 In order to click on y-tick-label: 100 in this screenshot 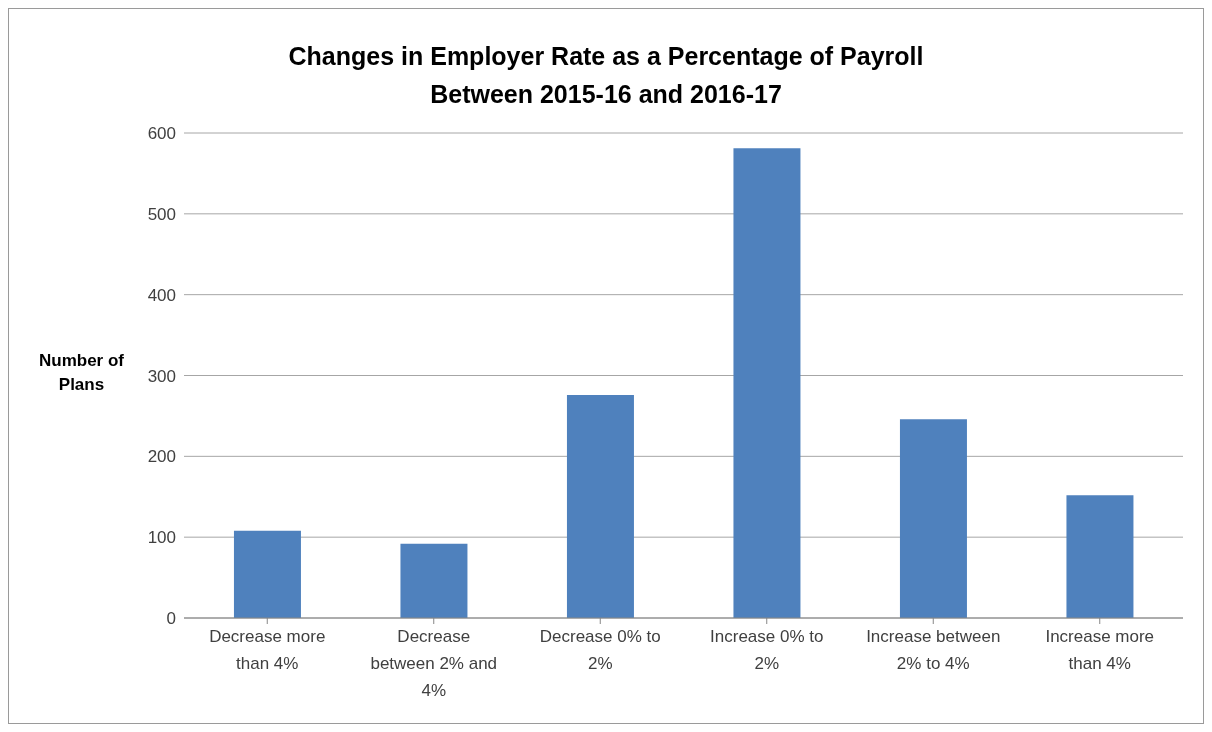, I will do `click(161, 538)`.